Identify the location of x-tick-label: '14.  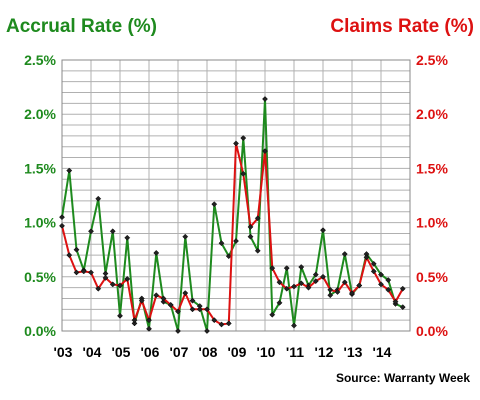
(382, 352).